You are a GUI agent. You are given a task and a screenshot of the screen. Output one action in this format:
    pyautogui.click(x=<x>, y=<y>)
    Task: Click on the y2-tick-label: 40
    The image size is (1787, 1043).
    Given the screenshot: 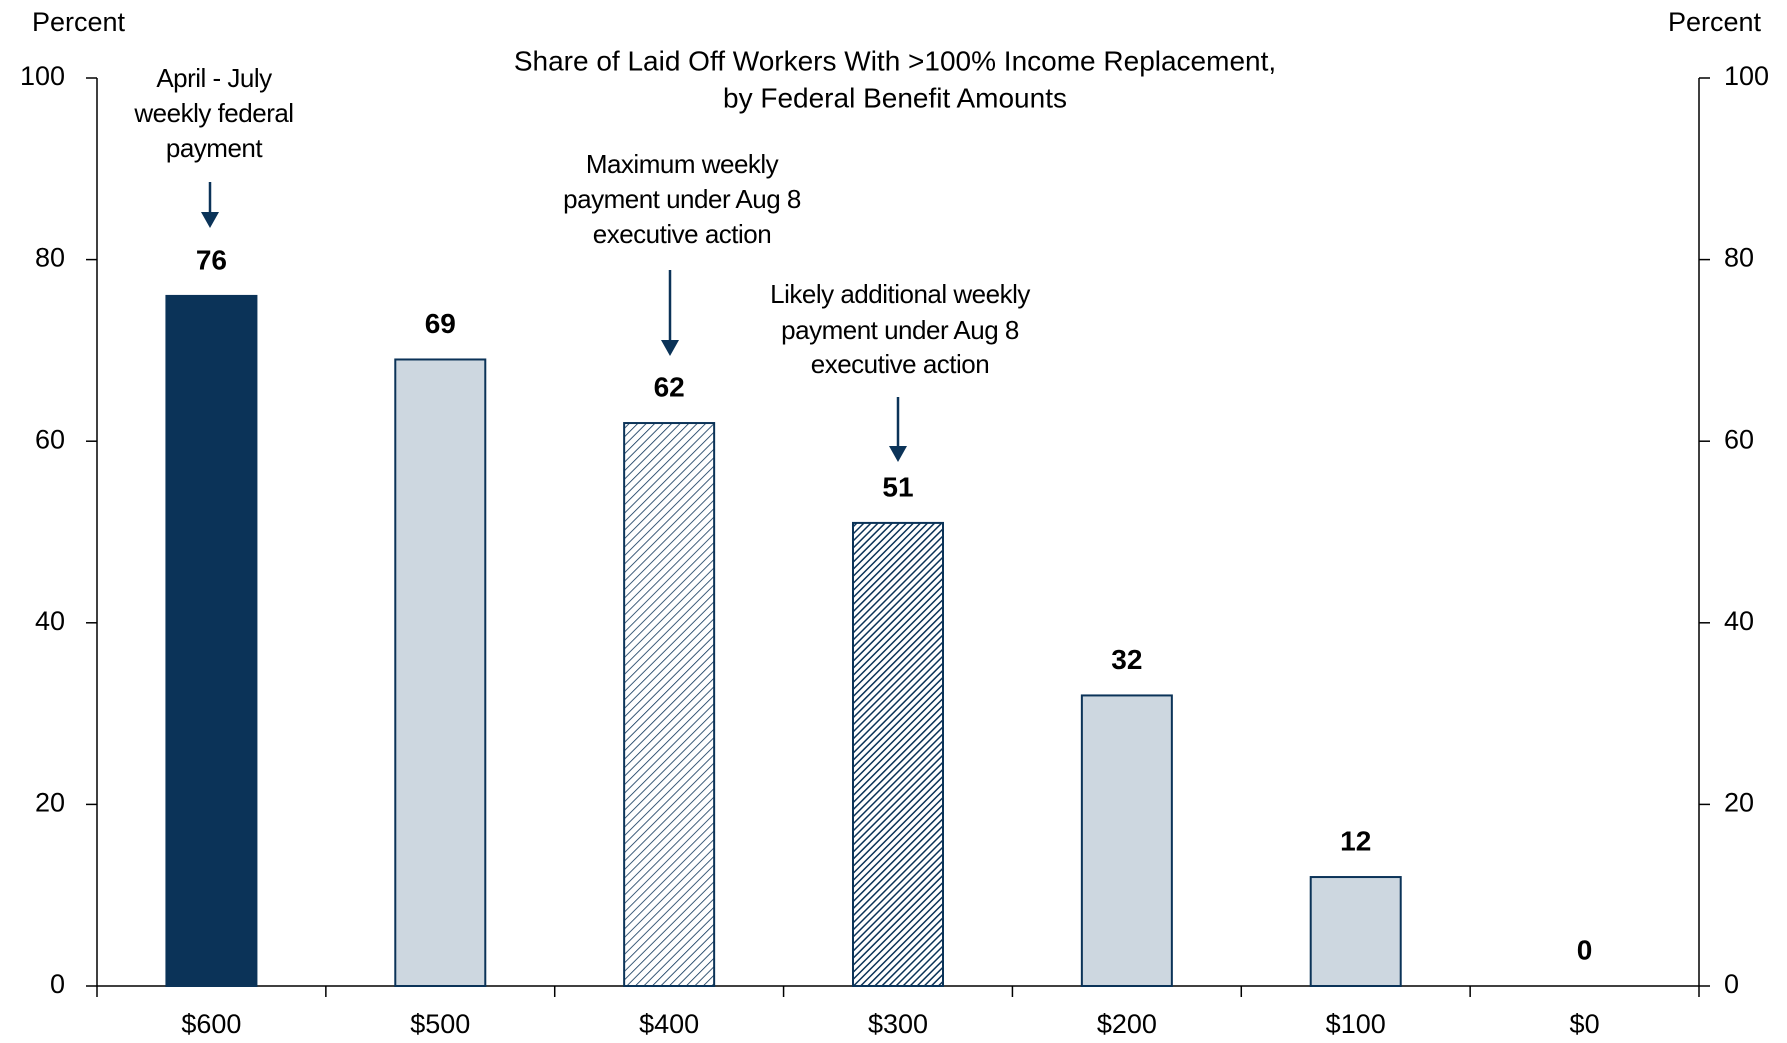 What is the action you would take?
    pyautogui.click(x=1739, y=621)
    